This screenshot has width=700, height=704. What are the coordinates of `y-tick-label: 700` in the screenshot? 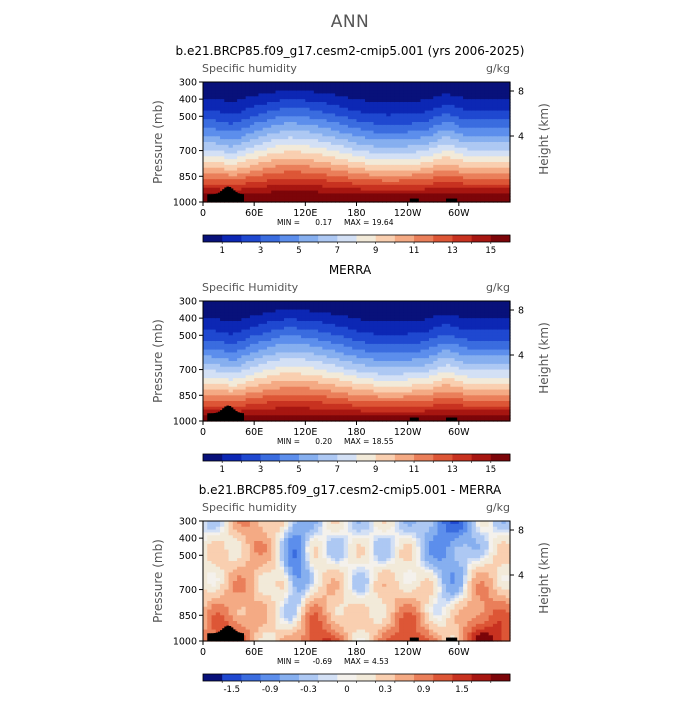 It's located at (188, 151).